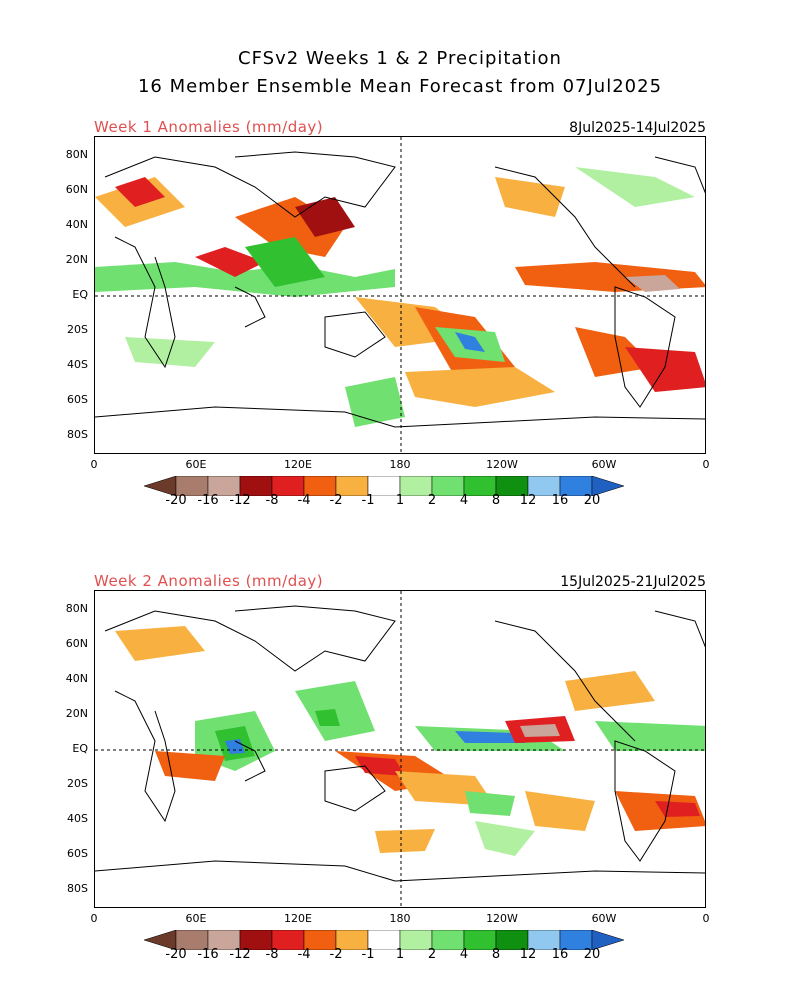 This screenshot has height=1000, width=800. Describe the element at coordinates (209, 581) in the screenshot. I see `panel-2-title: Week 2 Anomalies (mm/day)` at that location.